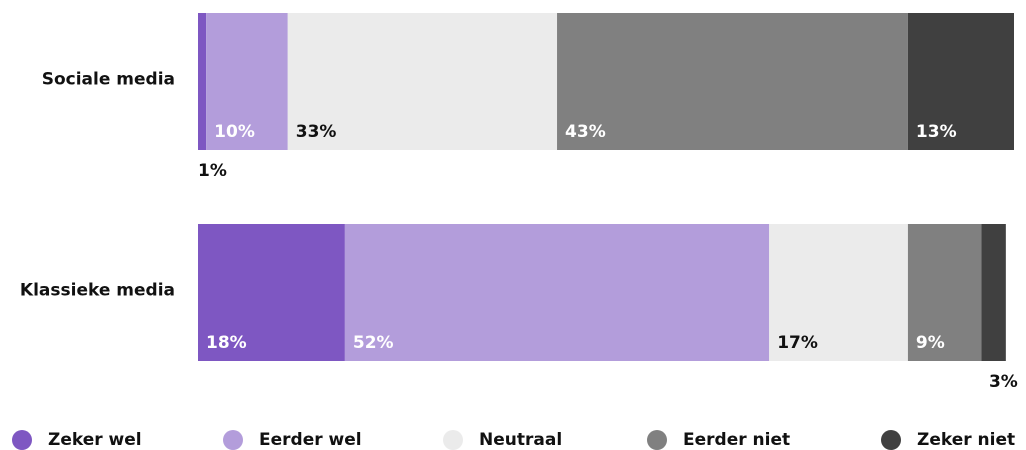 This screenshot has width=1026, height=450. I want to click on value-label: 1%, so click(212, 171).